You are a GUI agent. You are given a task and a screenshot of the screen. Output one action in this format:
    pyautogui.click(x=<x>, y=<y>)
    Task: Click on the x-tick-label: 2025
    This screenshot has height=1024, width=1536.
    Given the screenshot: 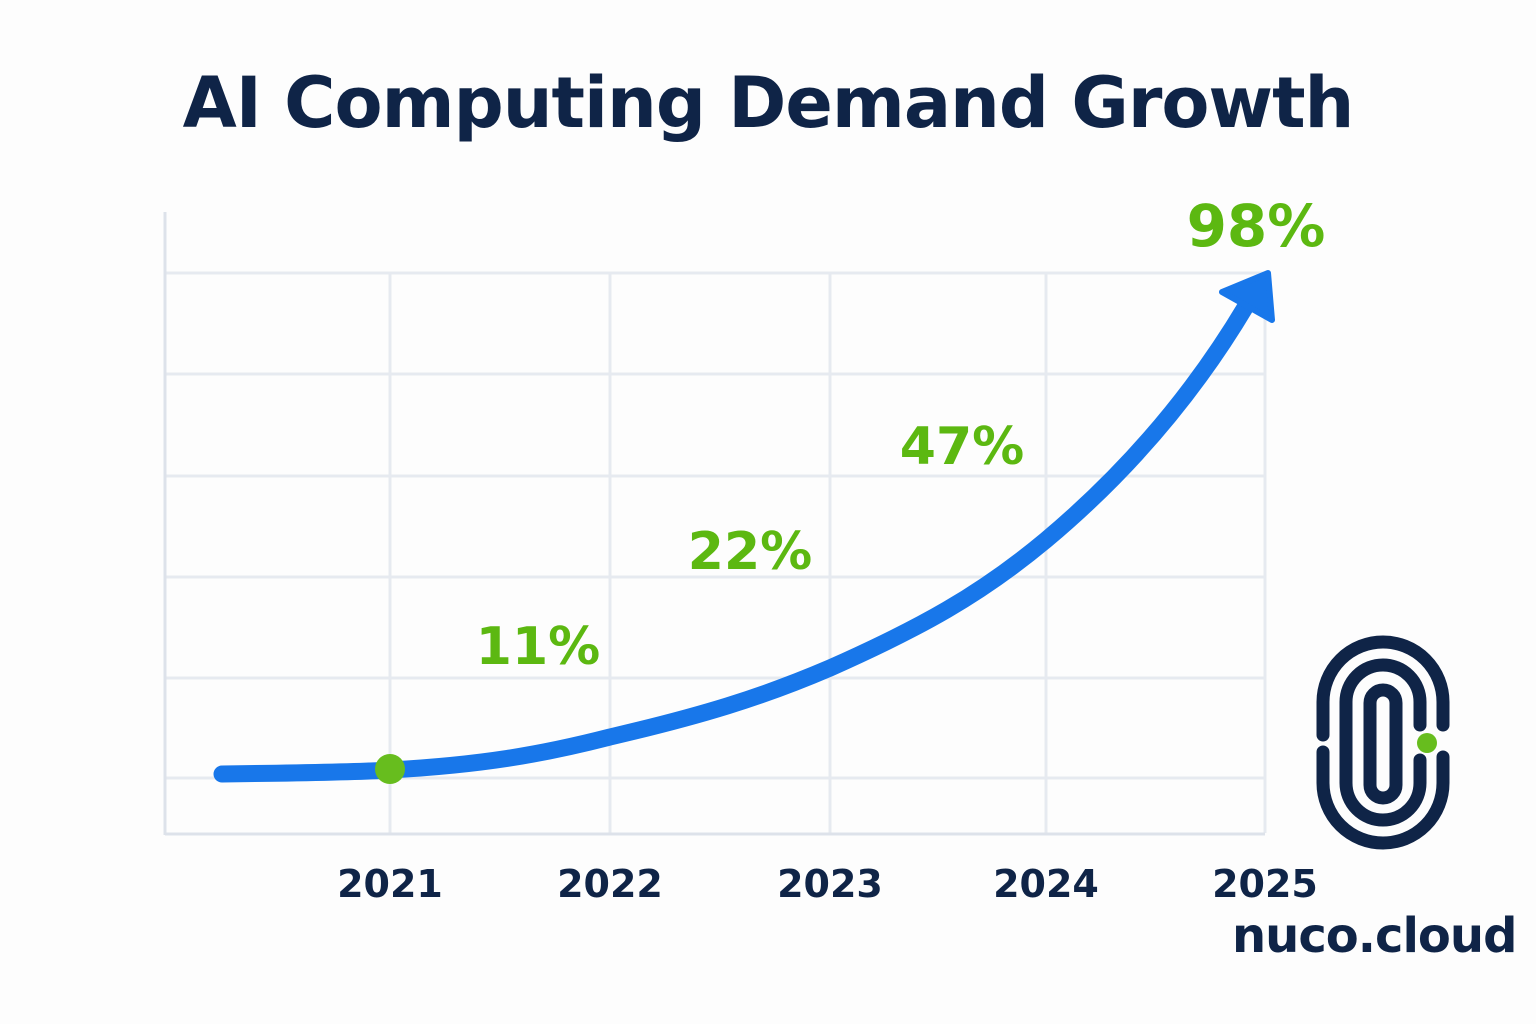 What is the action you would take?
    pyautogui.click(x=1265, y=884)
    